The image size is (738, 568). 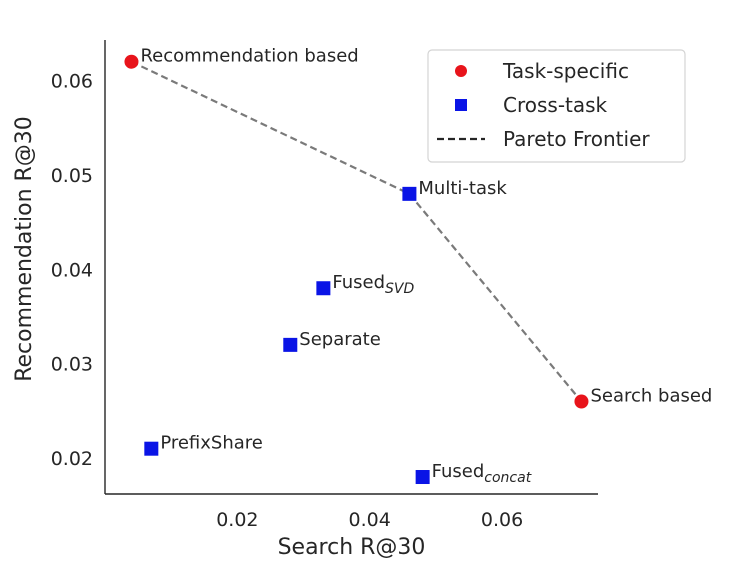 I want to click on legend-label: Cross-task, so click(x=555, y=105).